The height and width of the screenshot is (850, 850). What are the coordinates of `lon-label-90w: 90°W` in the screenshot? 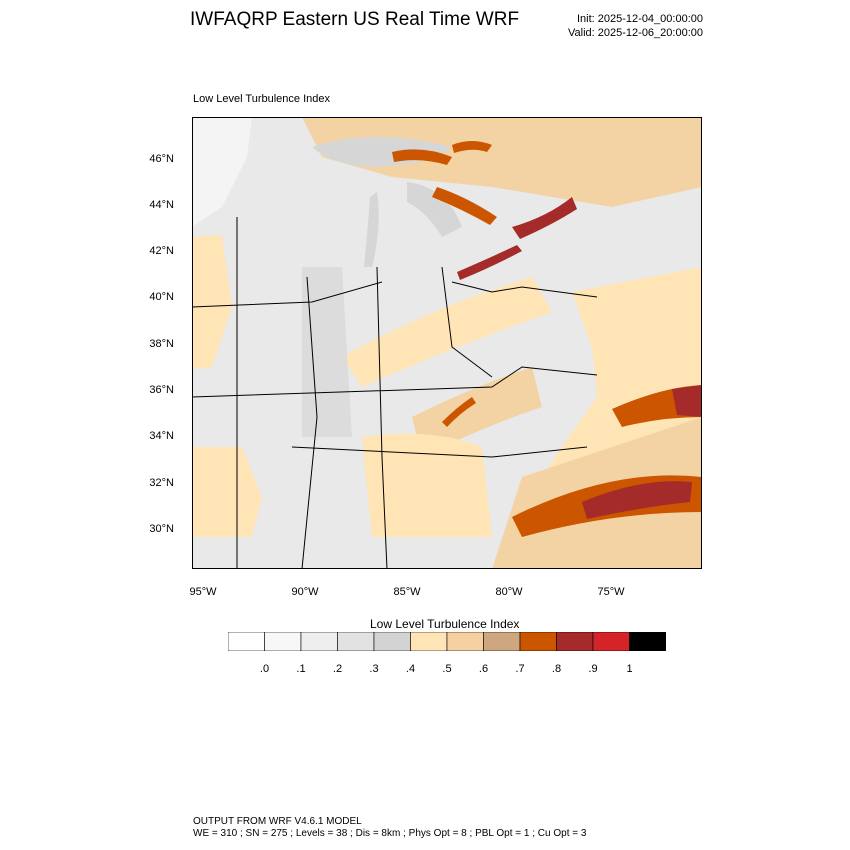 It's located at (305, 592).